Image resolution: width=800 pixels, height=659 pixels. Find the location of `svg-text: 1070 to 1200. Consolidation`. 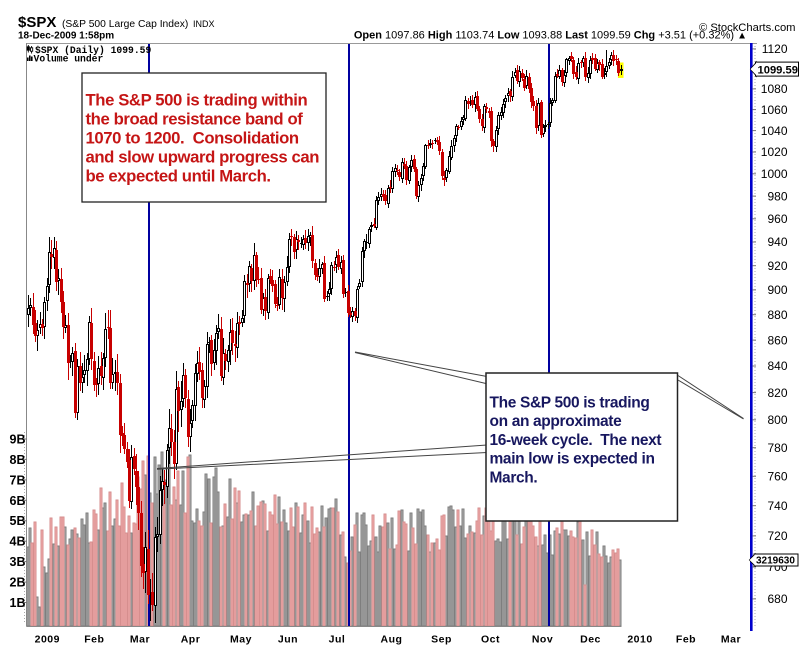

svg-text: 1070 to 1200. Consolidation is located at coordinates (192, 138).